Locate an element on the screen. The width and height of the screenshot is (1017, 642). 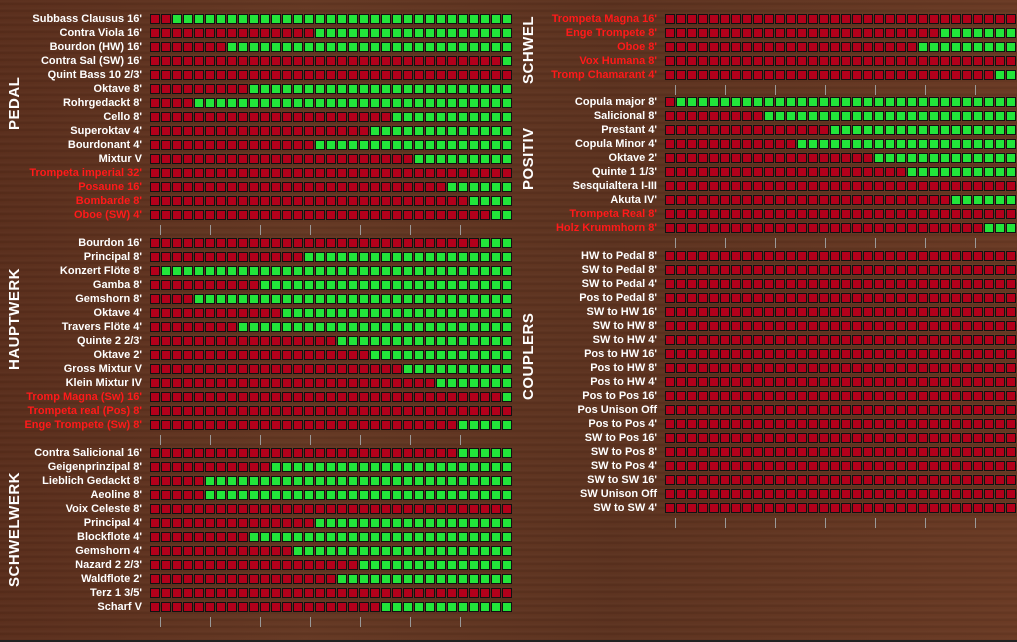
stop-row: Trompeta Real 8' is located at coordinates (792, 214).